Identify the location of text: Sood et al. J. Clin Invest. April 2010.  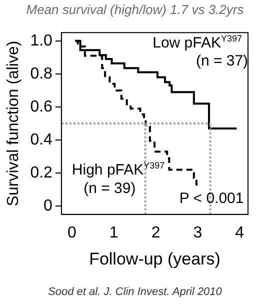
(135, 292).